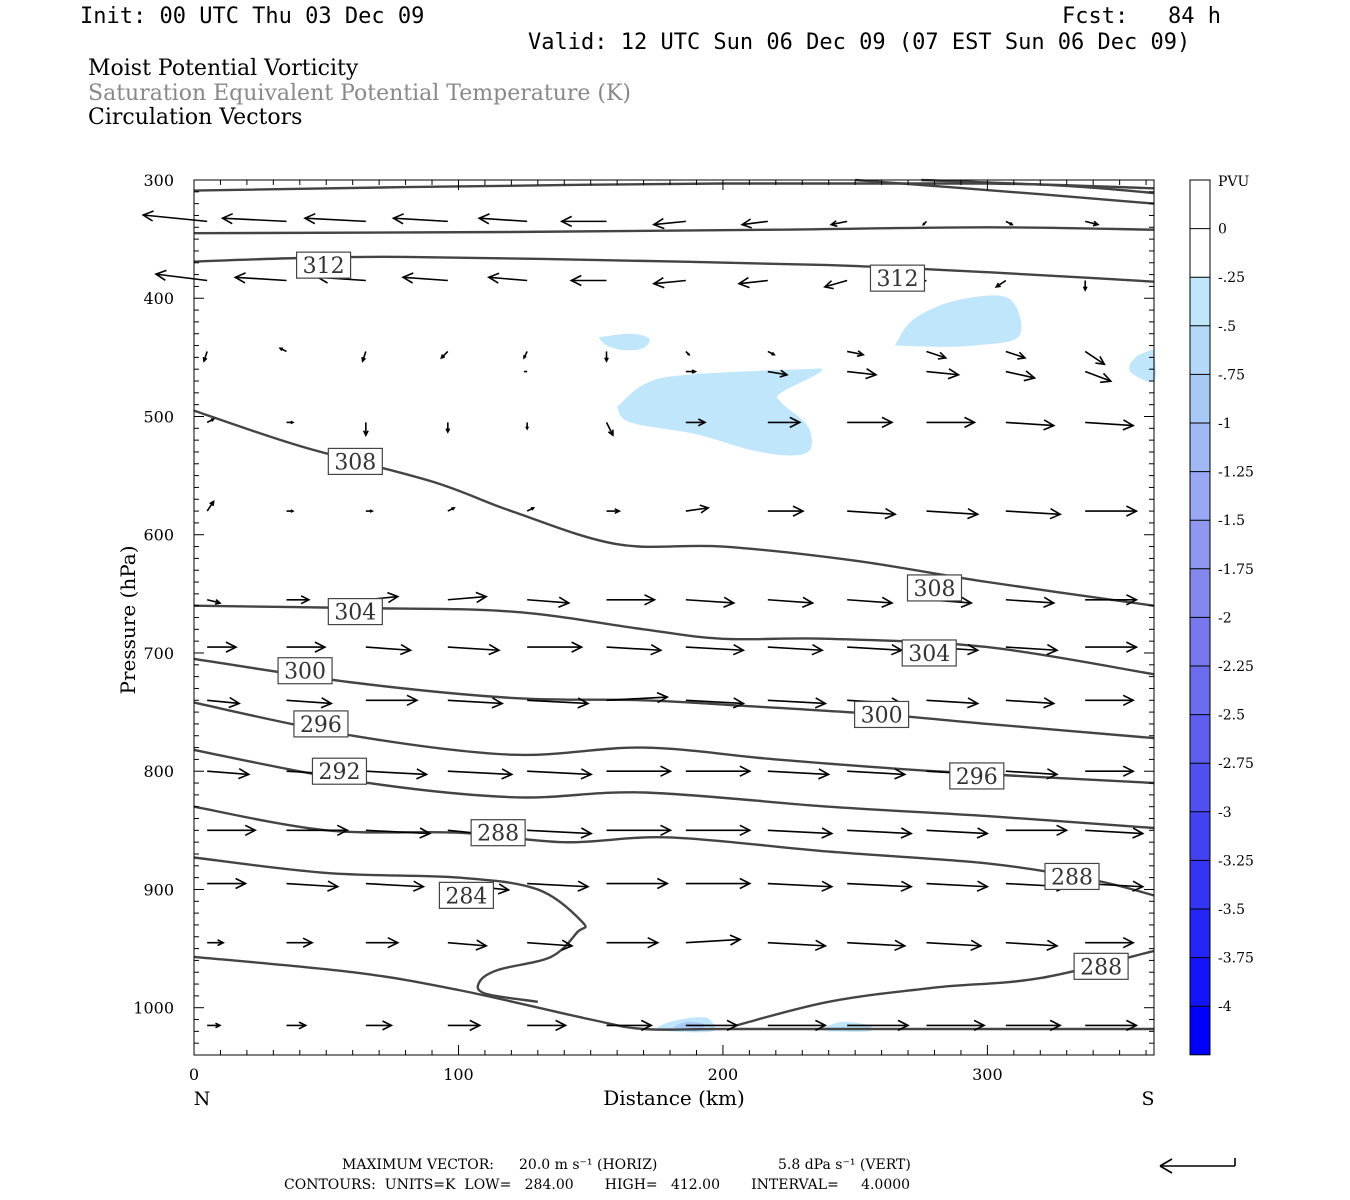  What do you see at coordinates (339, 772) in the screenshot?
I see `contour-label: 292` at bounding box center [339, 772].